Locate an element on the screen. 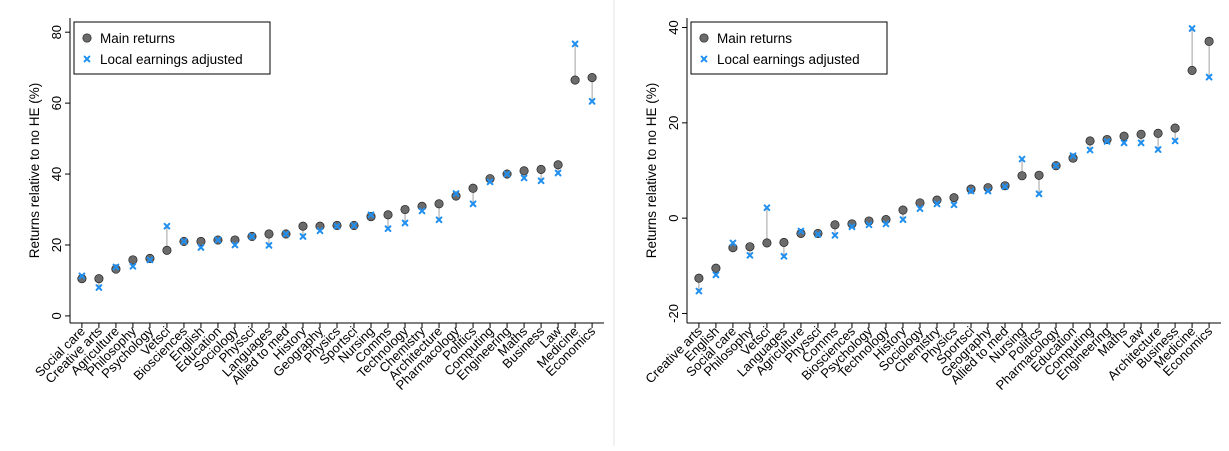 This screenshot has width=1229, height=451. y-tick-label: 40 is located at coordinates (673, 27).